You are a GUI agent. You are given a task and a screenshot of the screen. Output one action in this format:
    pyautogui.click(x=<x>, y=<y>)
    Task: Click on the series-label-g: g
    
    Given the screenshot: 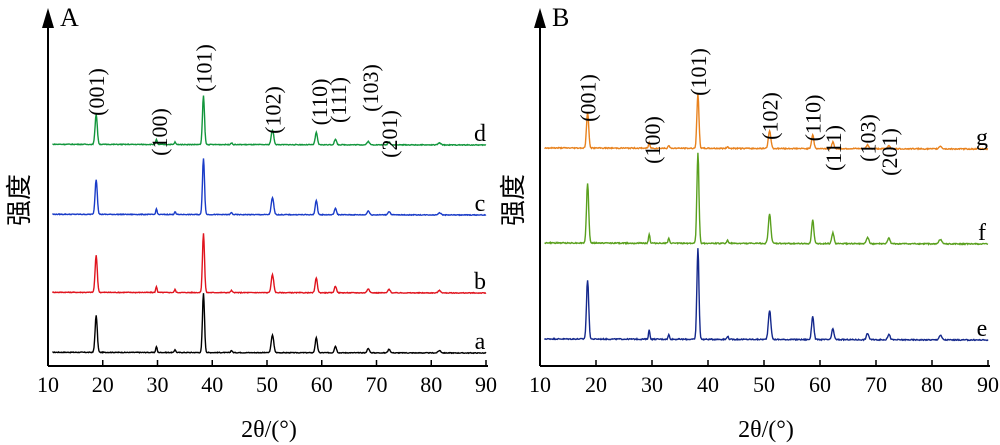 What is the action you would take?
    pyautogui.click(x=982, y=138)
    